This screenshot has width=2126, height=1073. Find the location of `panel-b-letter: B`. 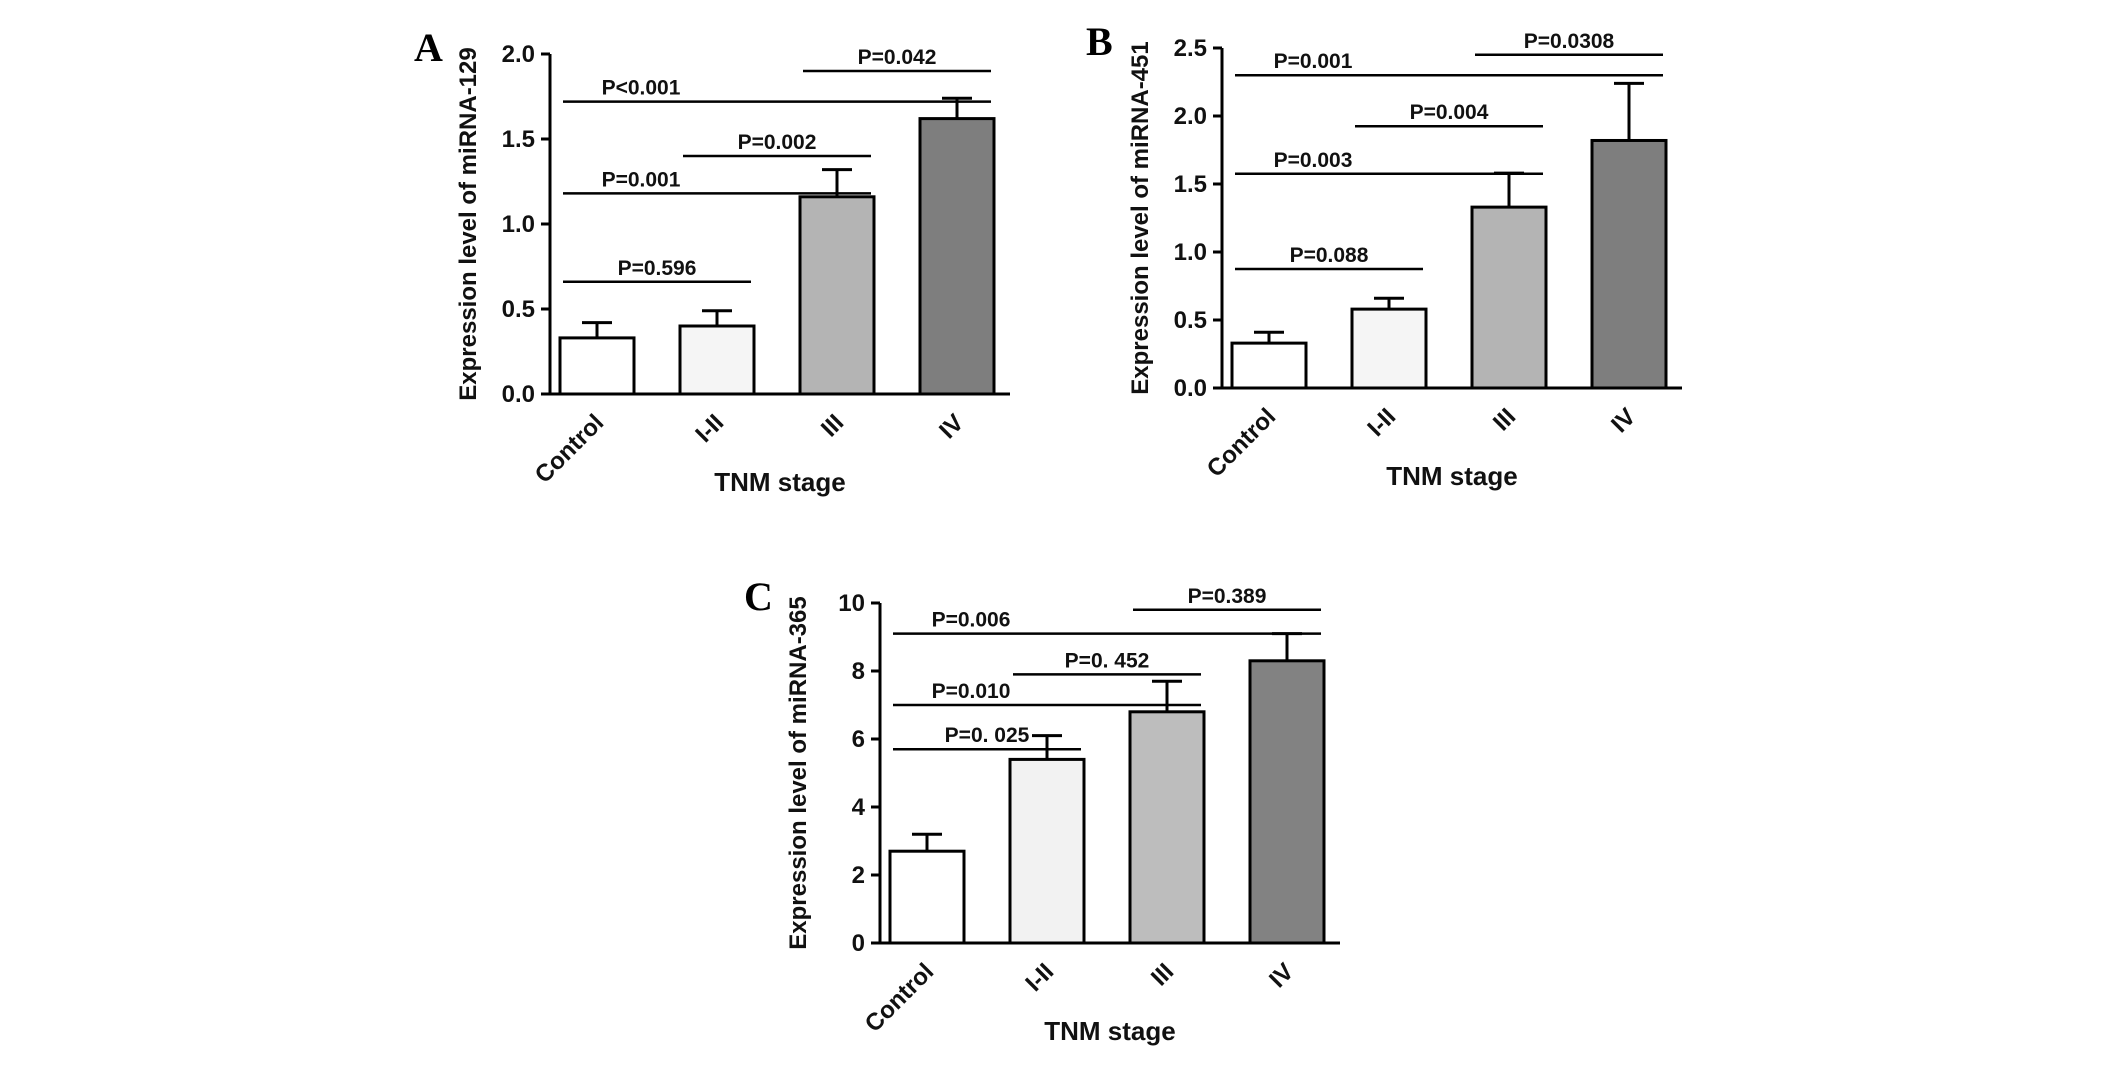

panel-b-letter: B is located at coordinates (1099, 41).